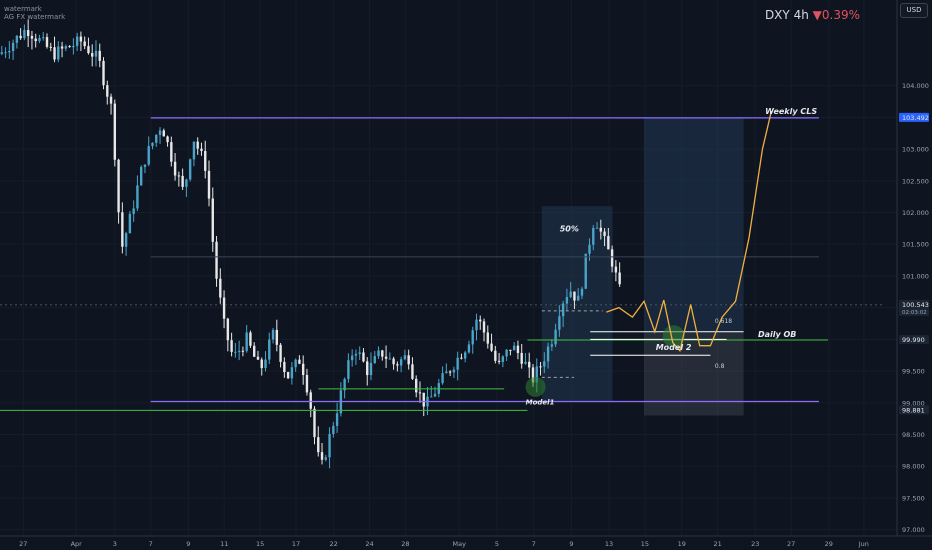 Image resolution: width=932 pixels, height=550 pixels. Describe the element at coordinates (791, 111) in the screenshot. I see `weekly-cls-label: Weekly CLS` at that location.